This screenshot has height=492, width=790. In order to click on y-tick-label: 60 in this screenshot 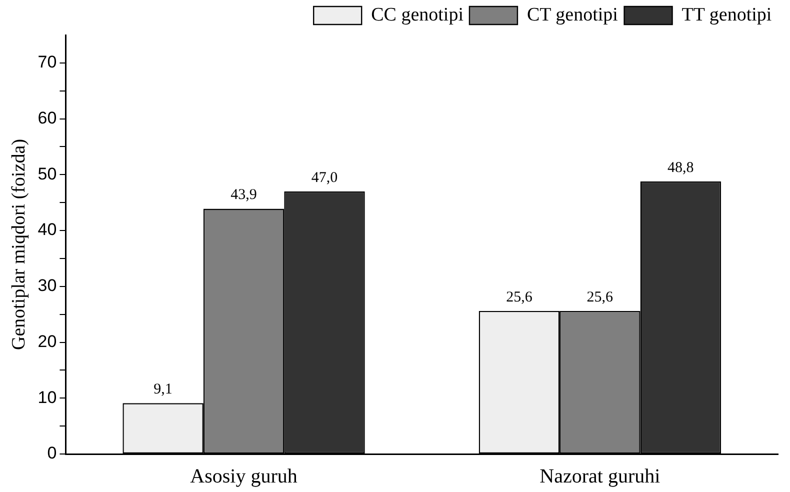, I will do `click(47, 118)`.